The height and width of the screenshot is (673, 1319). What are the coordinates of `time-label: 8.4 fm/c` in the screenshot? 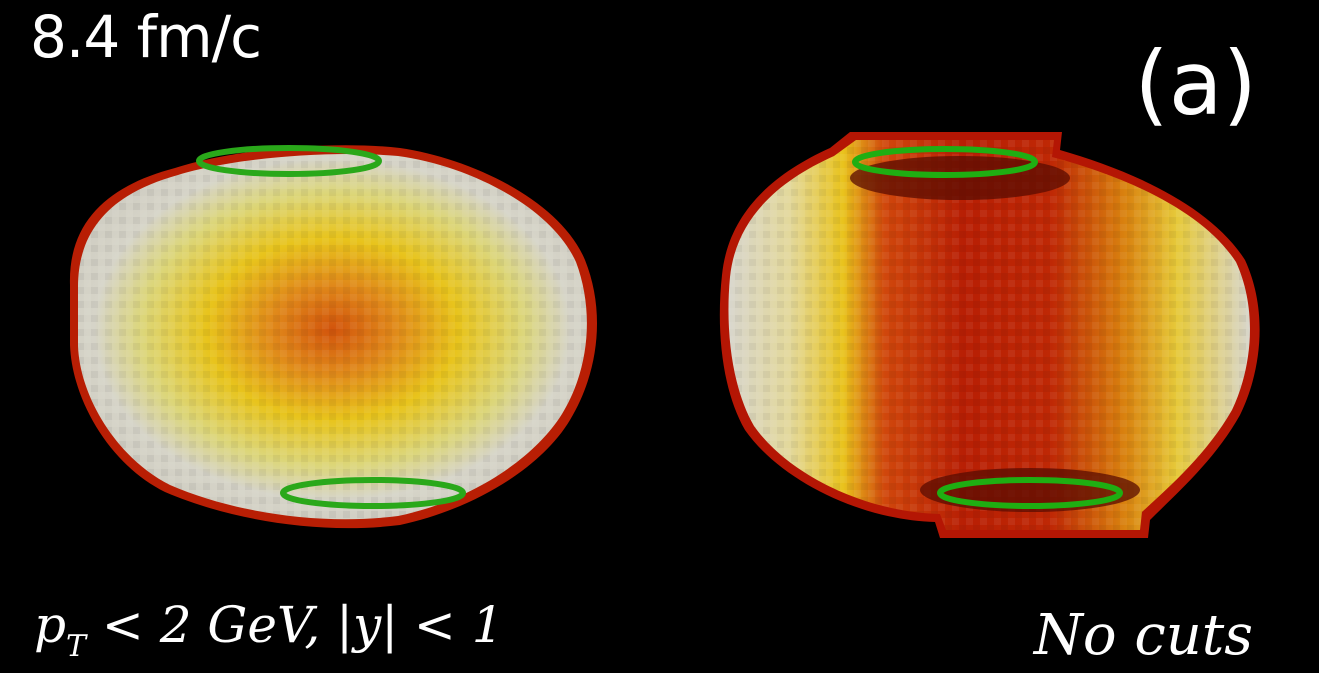 It's located at (146, 37).